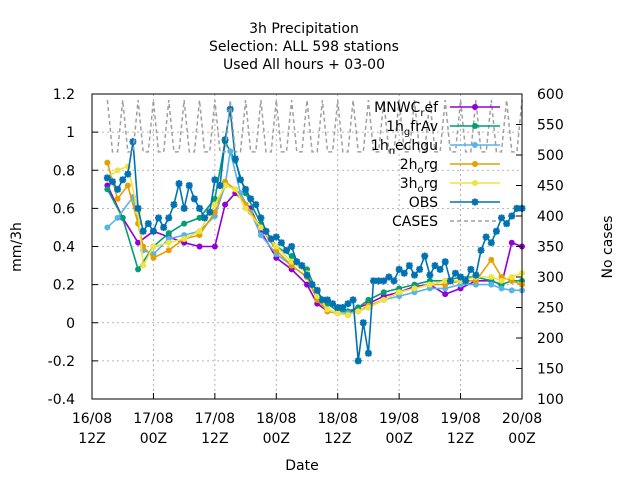 The width and height of the screenshot is (640, 485). What do you see at coordinates (475, 145) in the screenshot?
I see `legend-marker-1h-nechgu` at bounding box center [475, 145].